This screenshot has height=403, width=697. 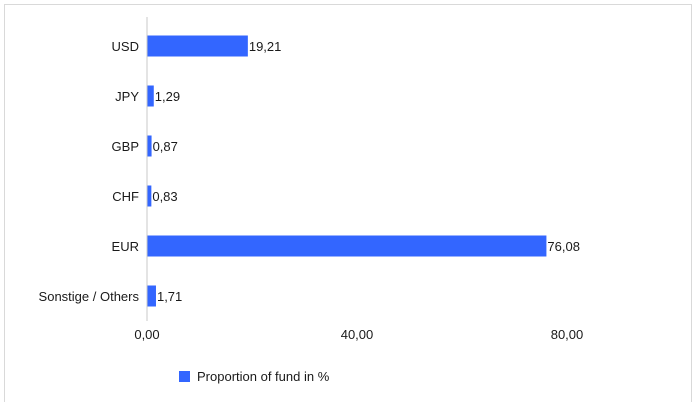 What do you see at coordinates (265, 46) in the screenshot?
I see `value-label: 19,21` at bounding box center [265, 46].